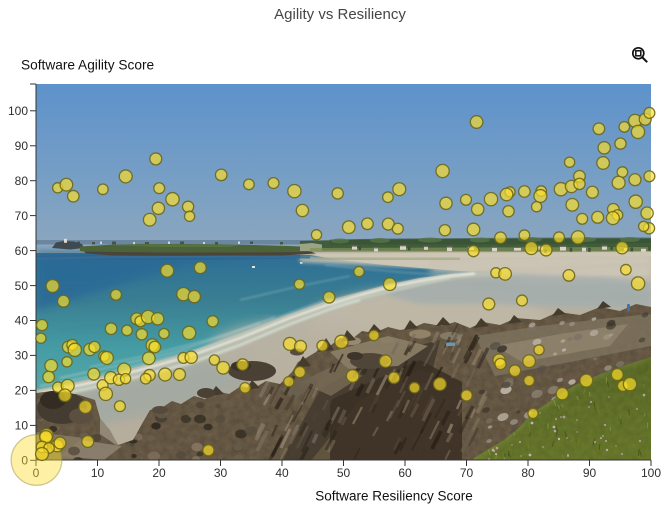 The width and height of the screenshot is (672, 521). Describe the element at coordinates (394, 496) in the screenshot. I see `svg-text: Software Resiliency Score` at that location.